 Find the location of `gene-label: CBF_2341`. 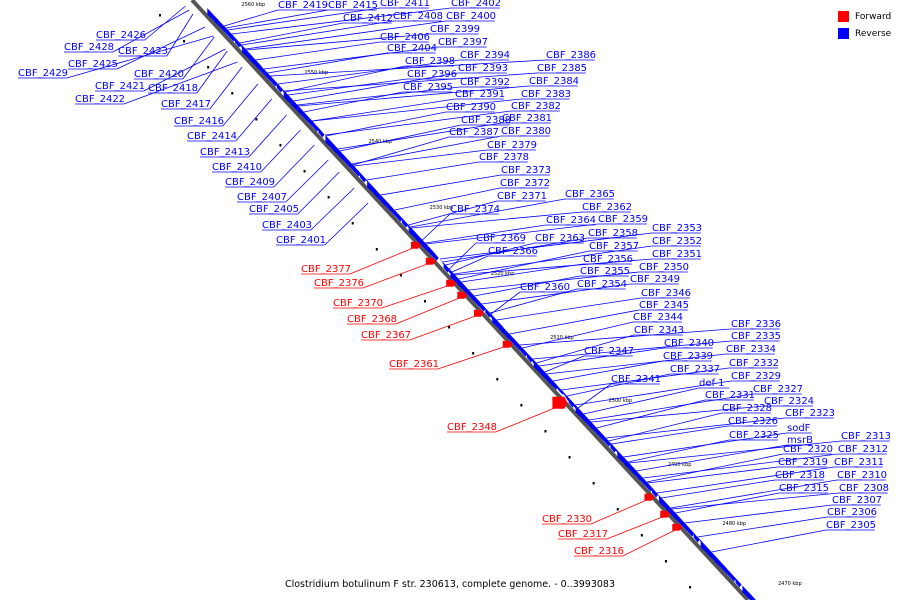

gene-label: CBF_2341 is located at coordinates (636, 379).